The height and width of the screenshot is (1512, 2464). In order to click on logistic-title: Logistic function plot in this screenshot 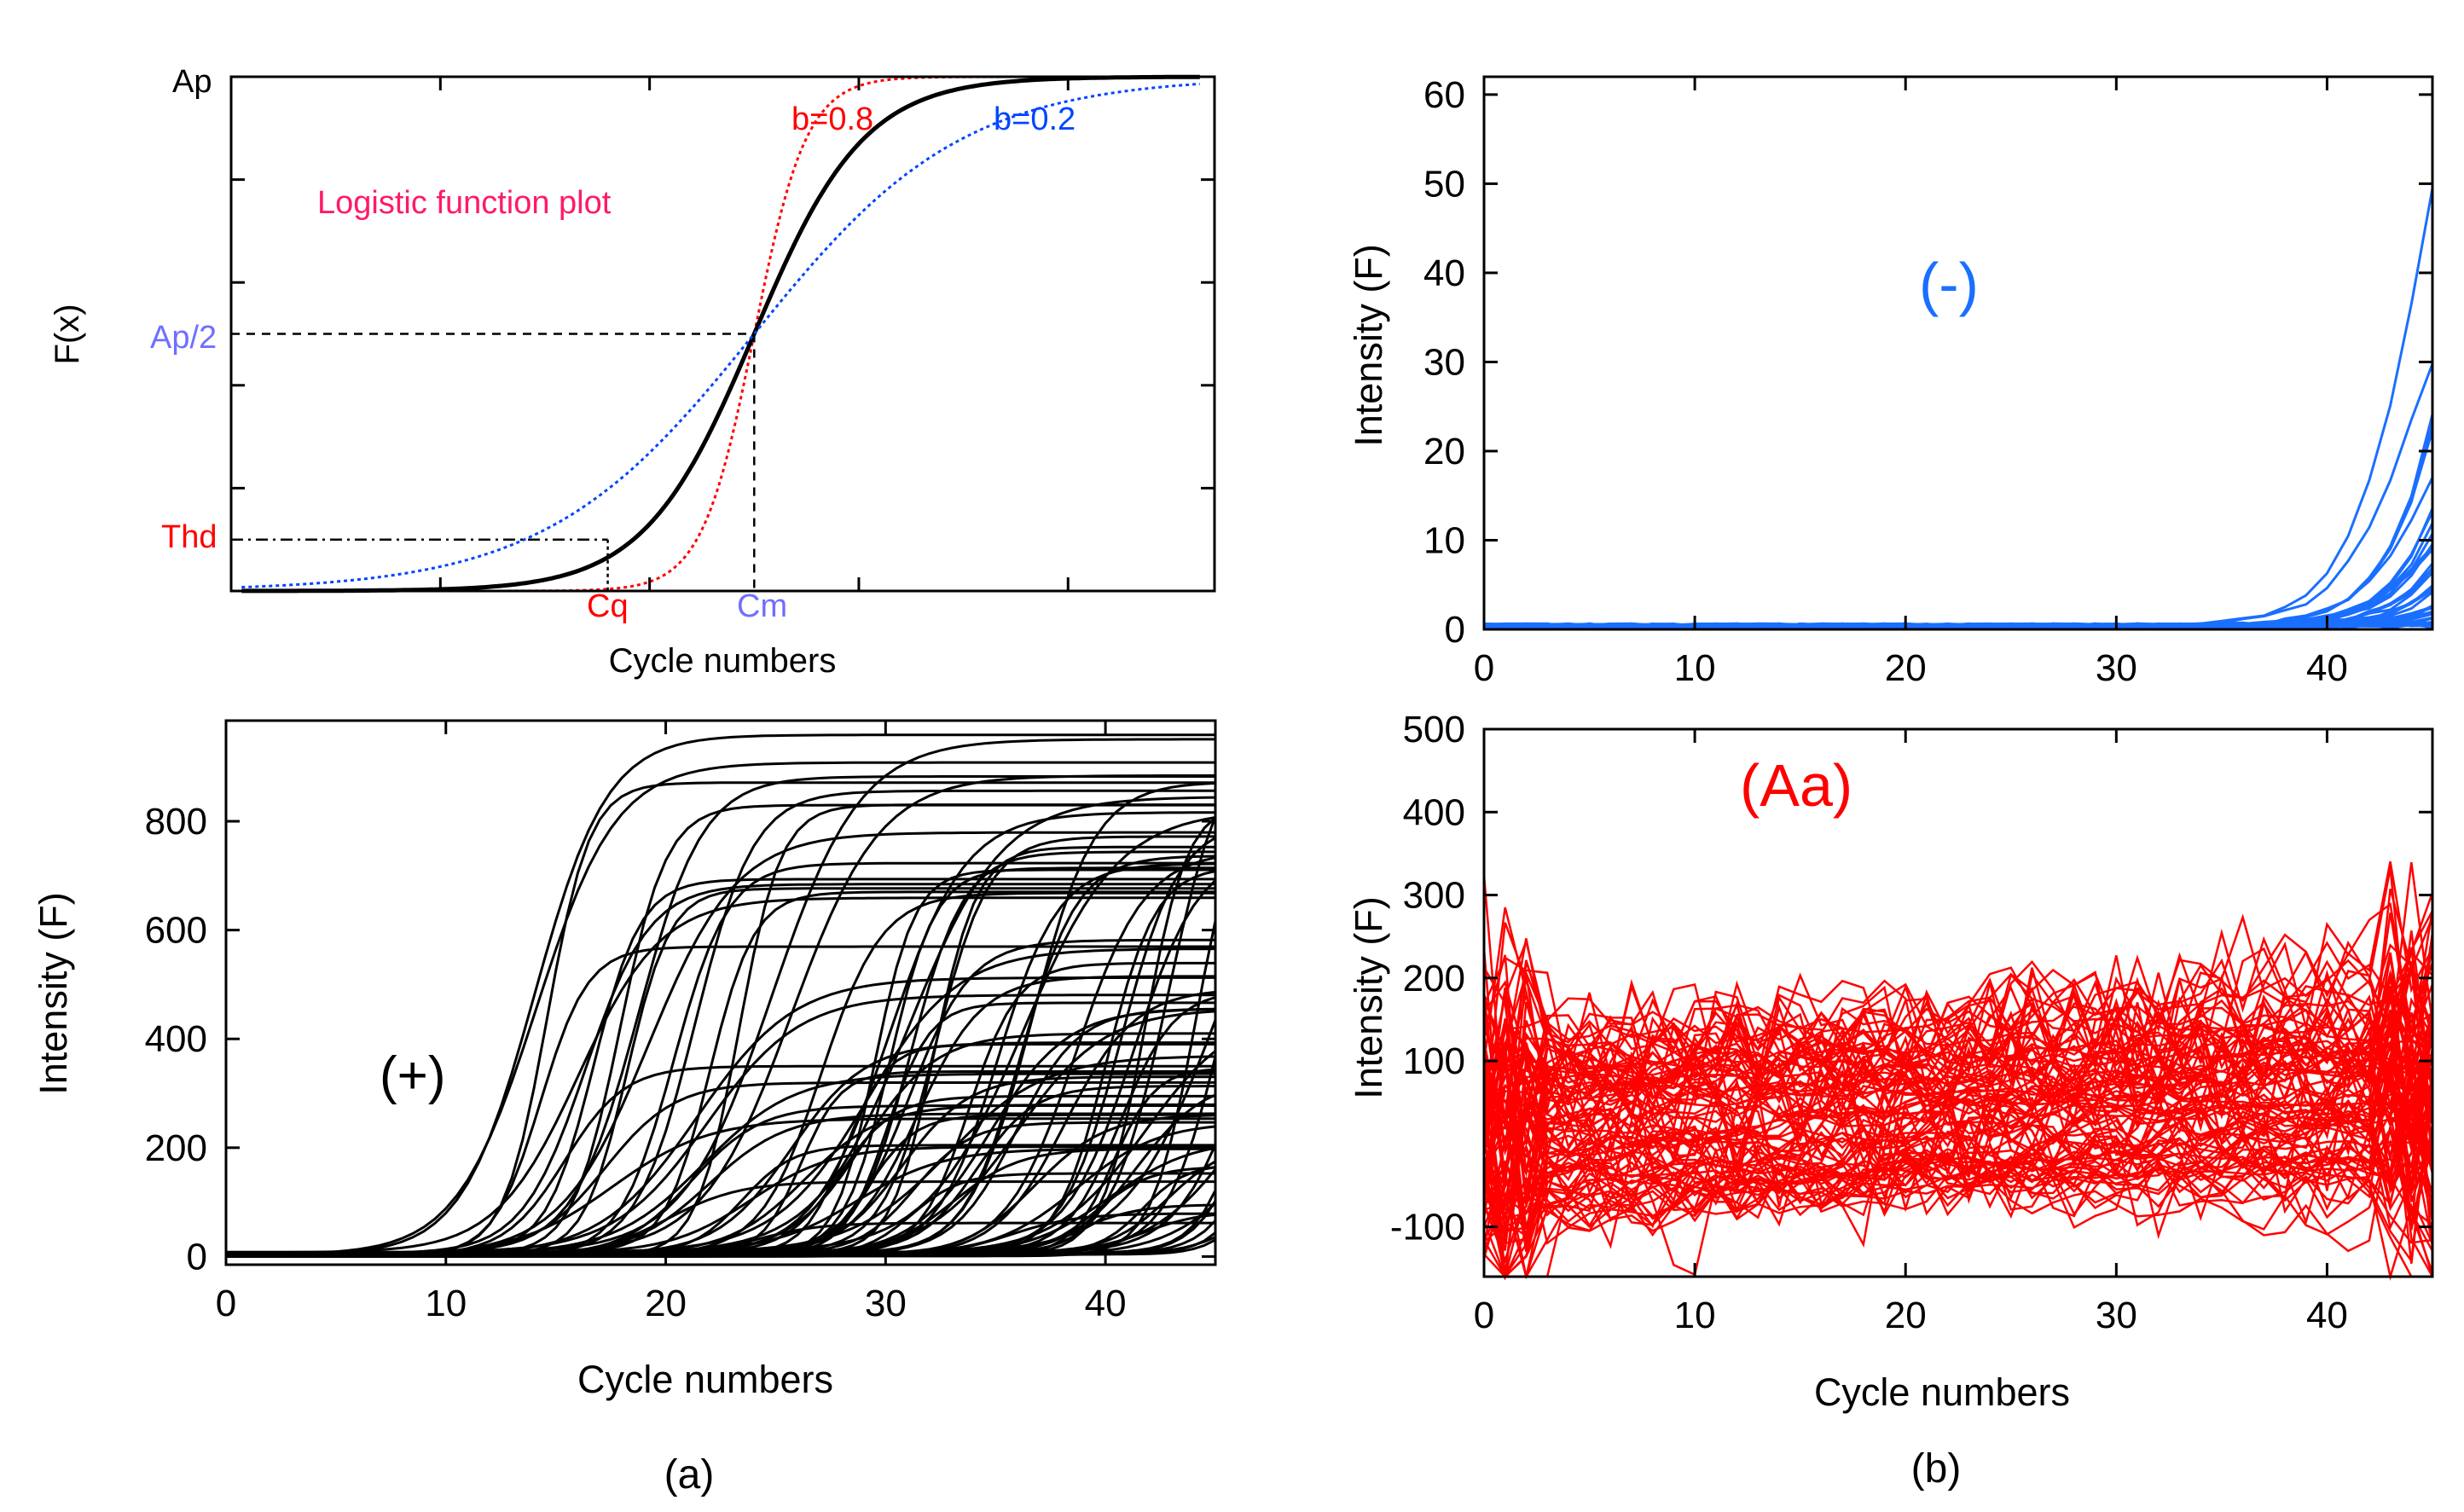, I will do `click(464, 203)`.